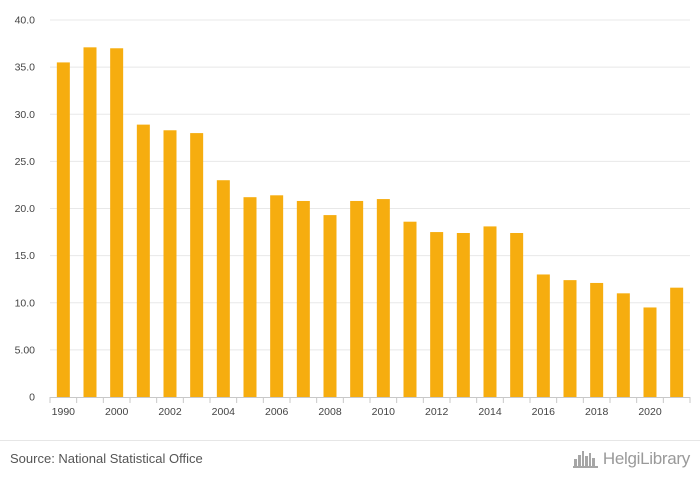 The image size is (700, 484). I want to click on bar-2013, so click(463, 315).